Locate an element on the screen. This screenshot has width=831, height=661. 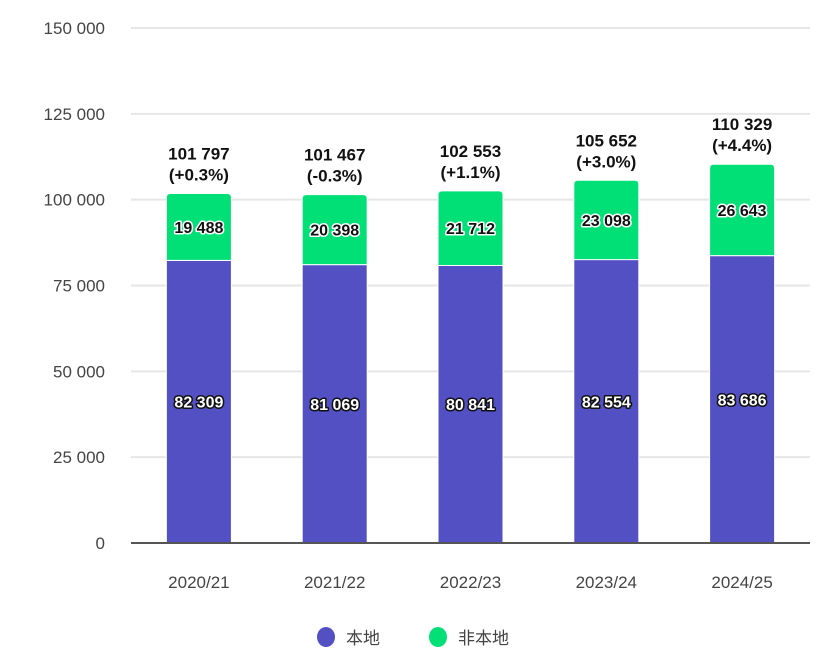
x-tick-label: 2024/25 is located at coordinates (741, 582).